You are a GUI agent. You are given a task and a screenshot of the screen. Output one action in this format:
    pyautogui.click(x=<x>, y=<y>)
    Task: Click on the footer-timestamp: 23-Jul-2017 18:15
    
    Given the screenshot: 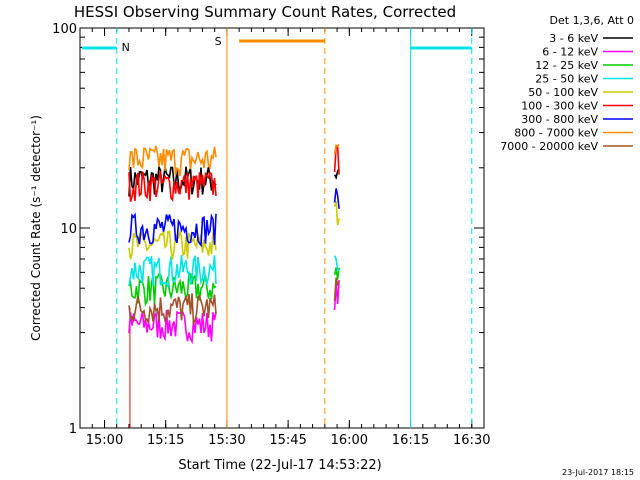 What is the action you would take?
    pyautogui.click(x=598, y=472)
    